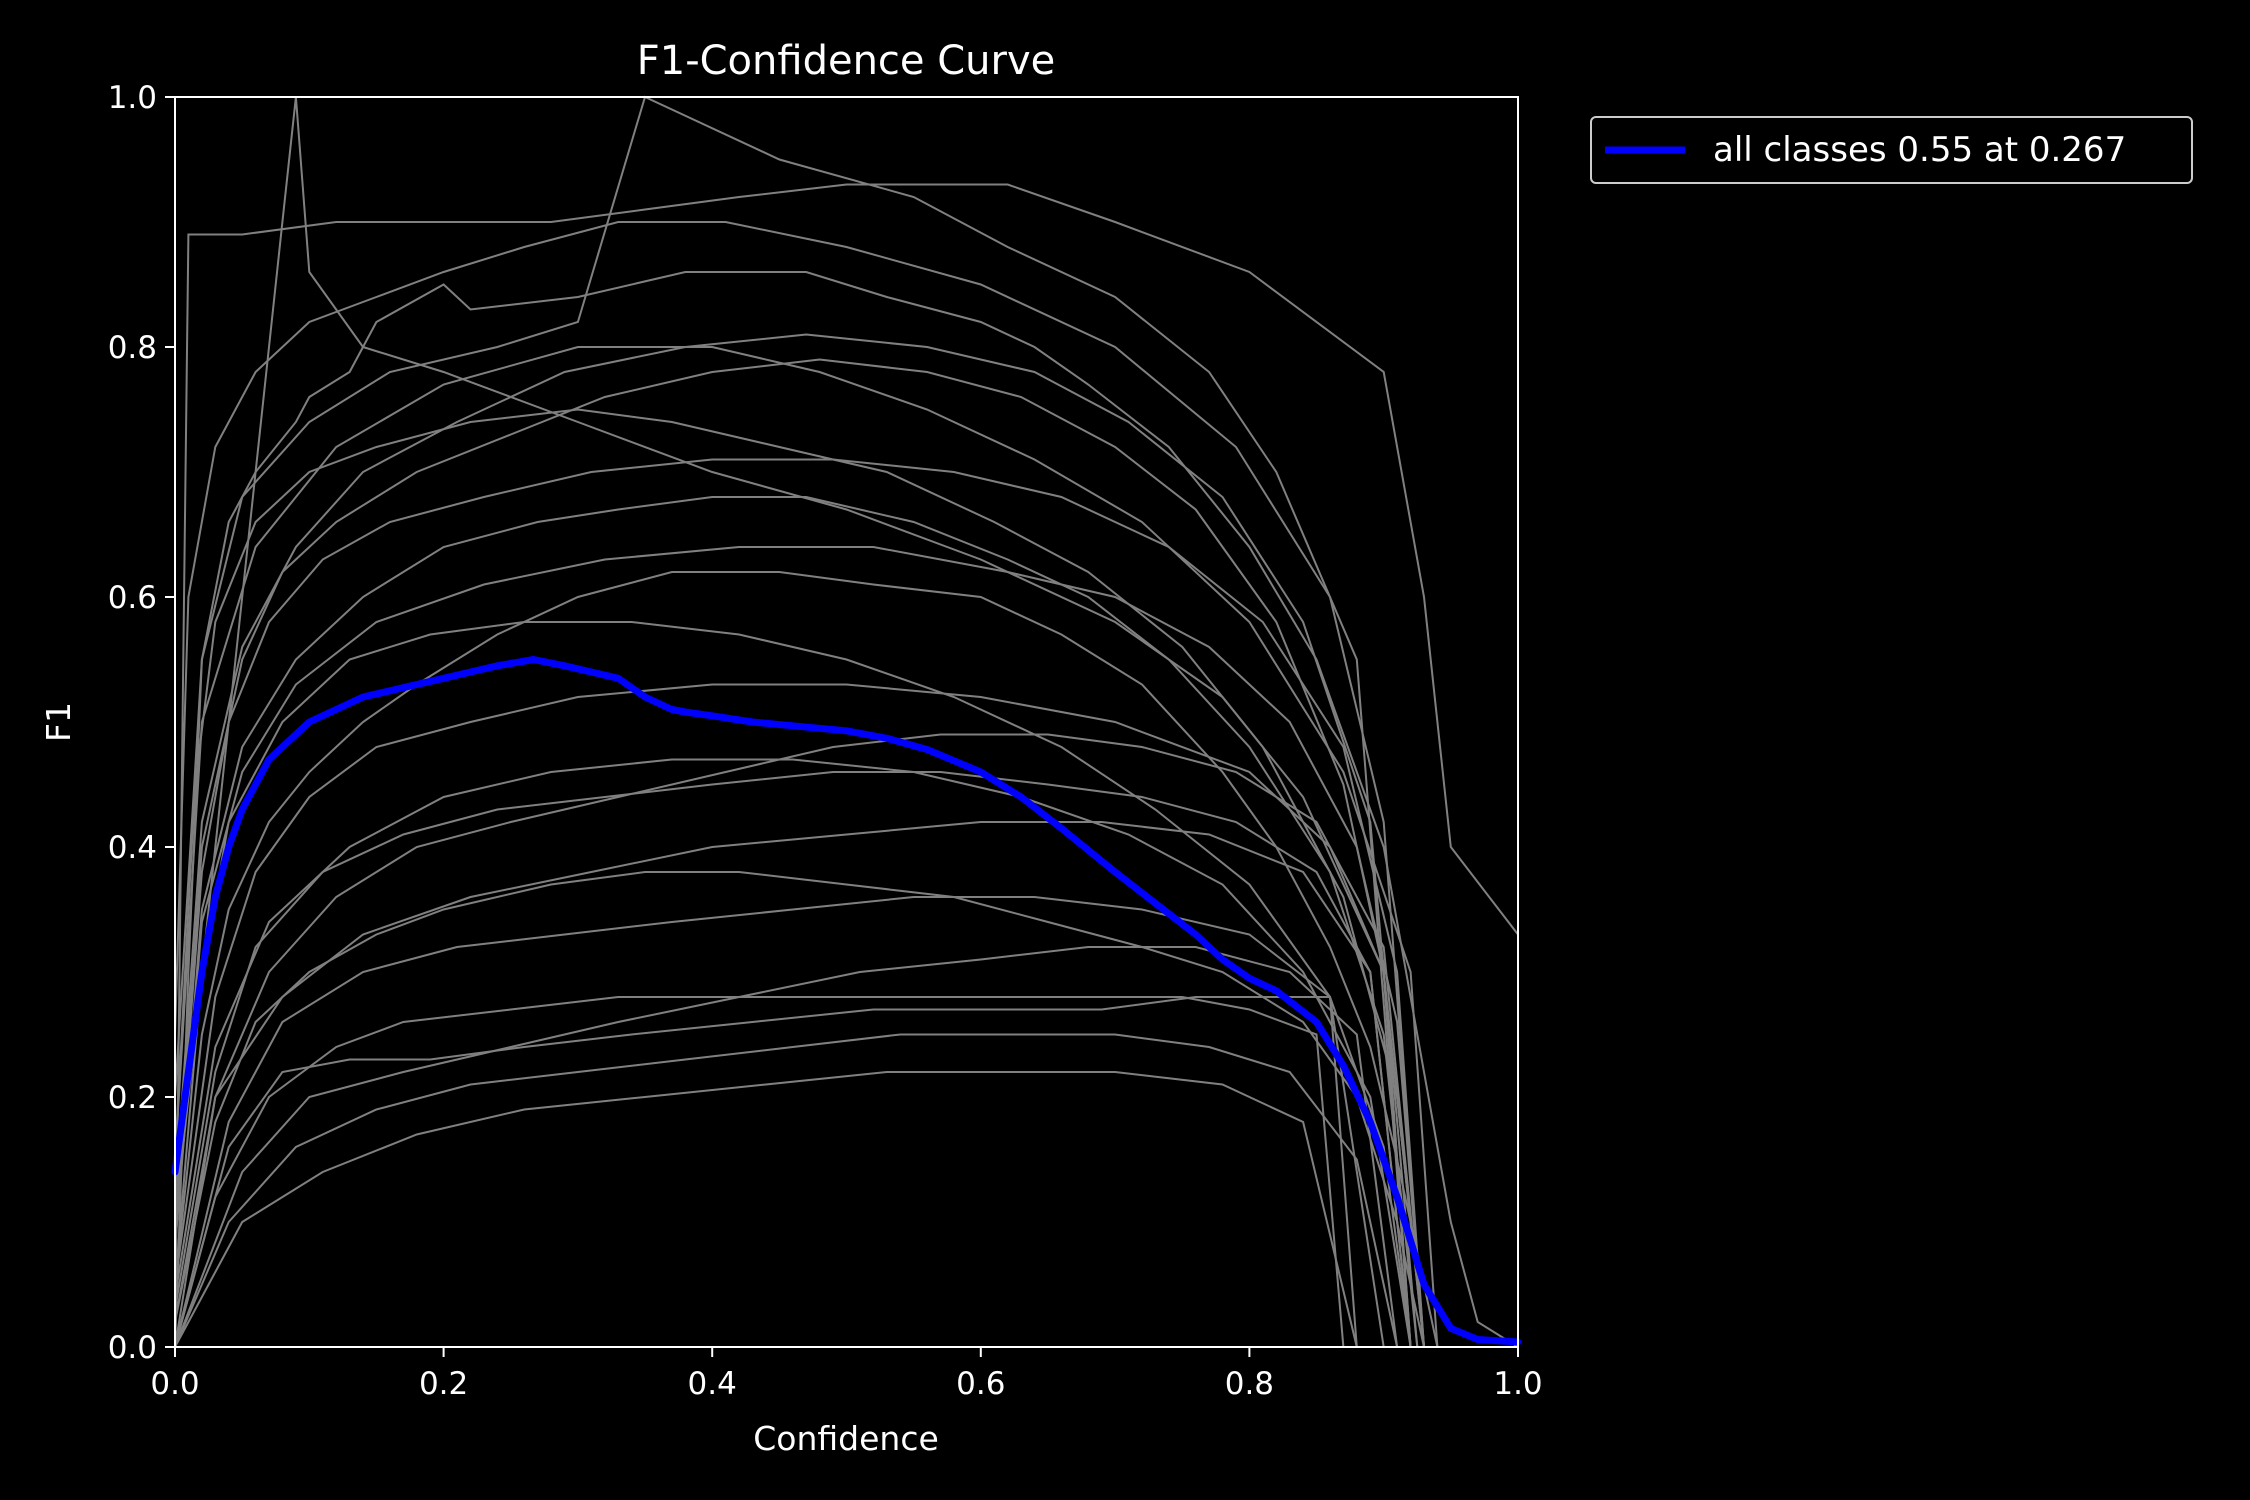 This screenshot has width=2250, height=1500. Describe the element at coordinates (132, 348) in the screenshot. I see `y-tick-label: 0.8` at that location.